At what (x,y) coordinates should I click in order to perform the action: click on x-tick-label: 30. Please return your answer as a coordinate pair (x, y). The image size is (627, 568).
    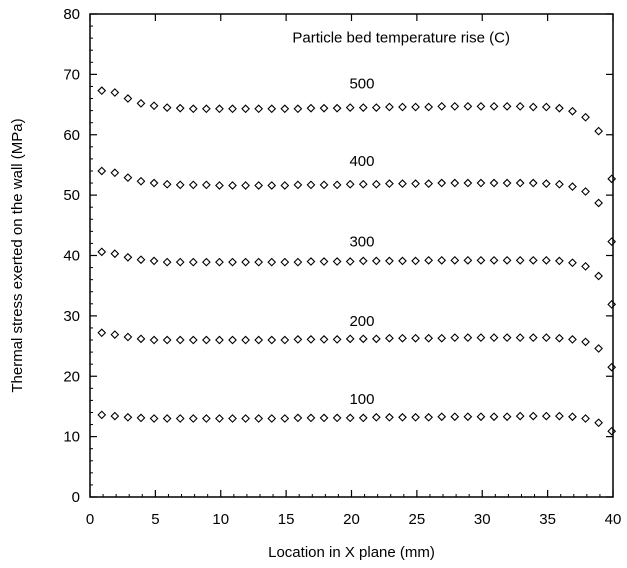
    Looking at the image, I should click on (482, 519).